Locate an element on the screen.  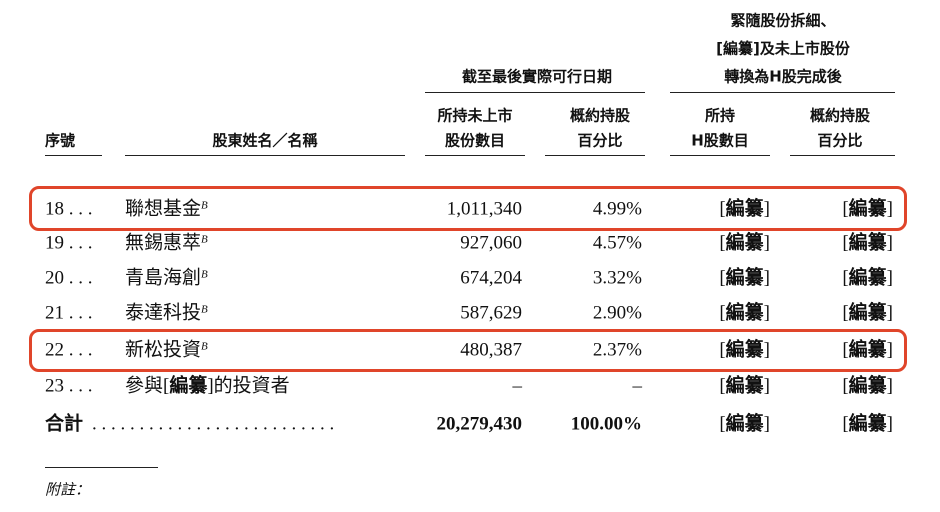
row-number: 21 . . . is located at coordinates (69, 313).